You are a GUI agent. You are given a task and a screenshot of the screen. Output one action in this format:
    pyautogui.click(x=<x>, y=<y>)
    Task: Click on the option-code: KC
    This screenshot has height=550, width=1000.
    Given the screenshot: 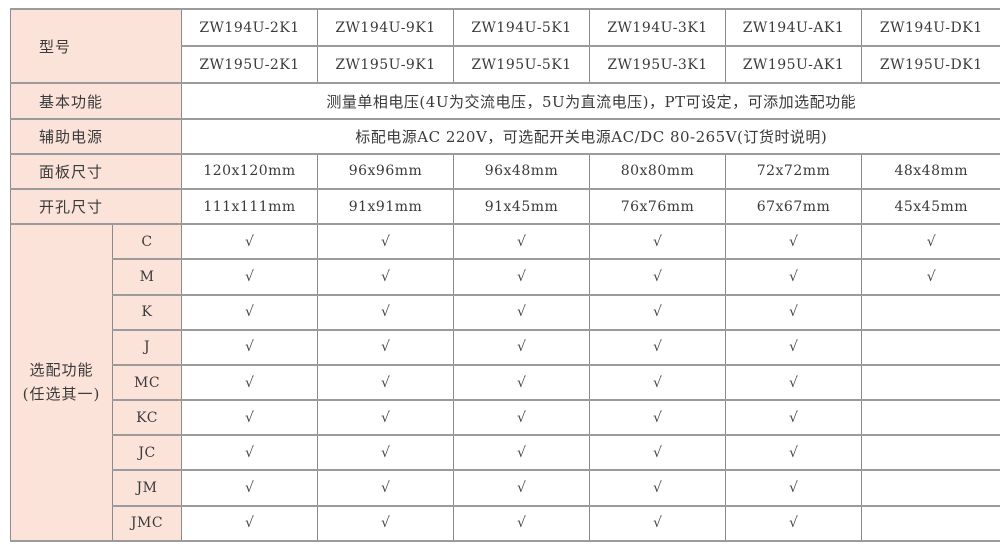 What is the action you would take?
    pyautogui.click(x=147, y=418)
    